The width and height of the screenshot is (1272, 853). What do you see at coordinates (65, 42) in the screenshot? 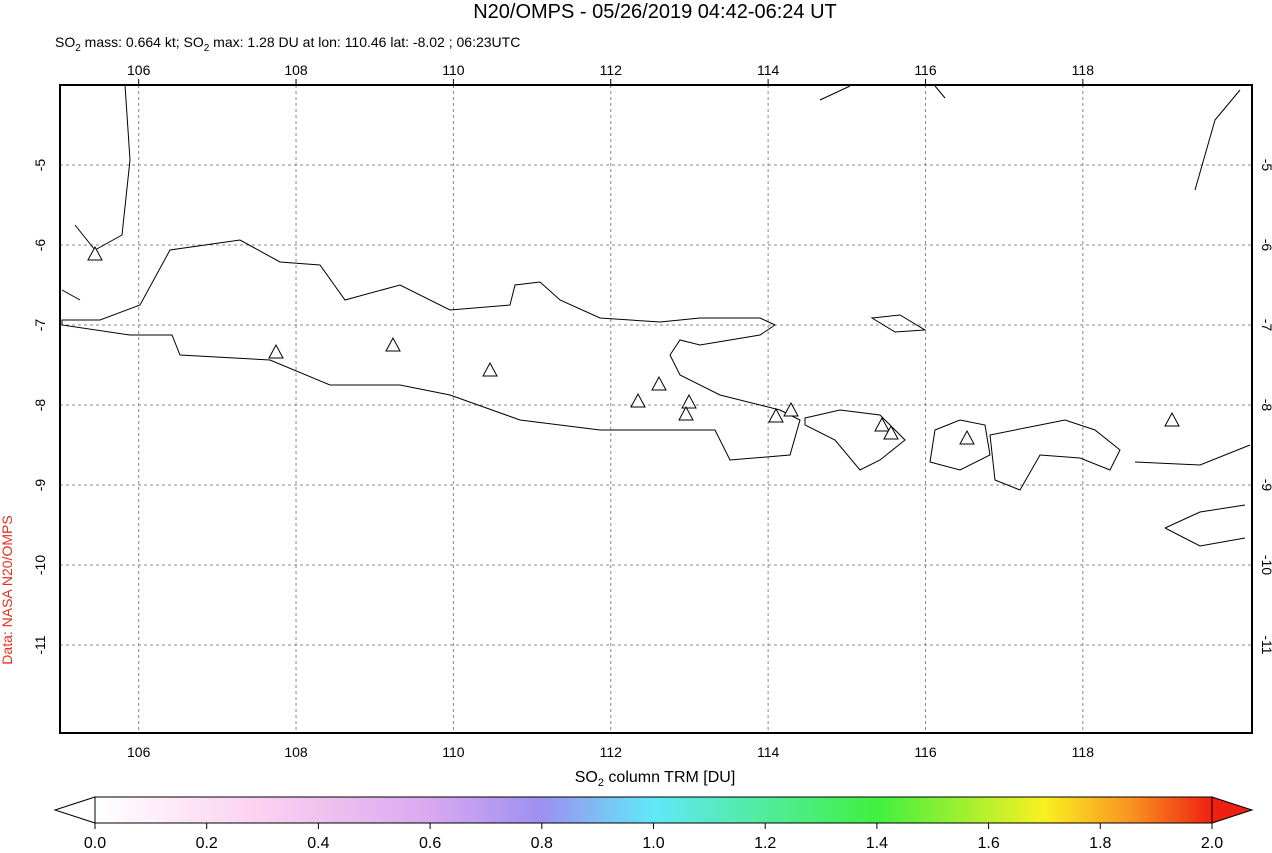
I see `subtitle-part: SO` at bounding box center [65, 42].